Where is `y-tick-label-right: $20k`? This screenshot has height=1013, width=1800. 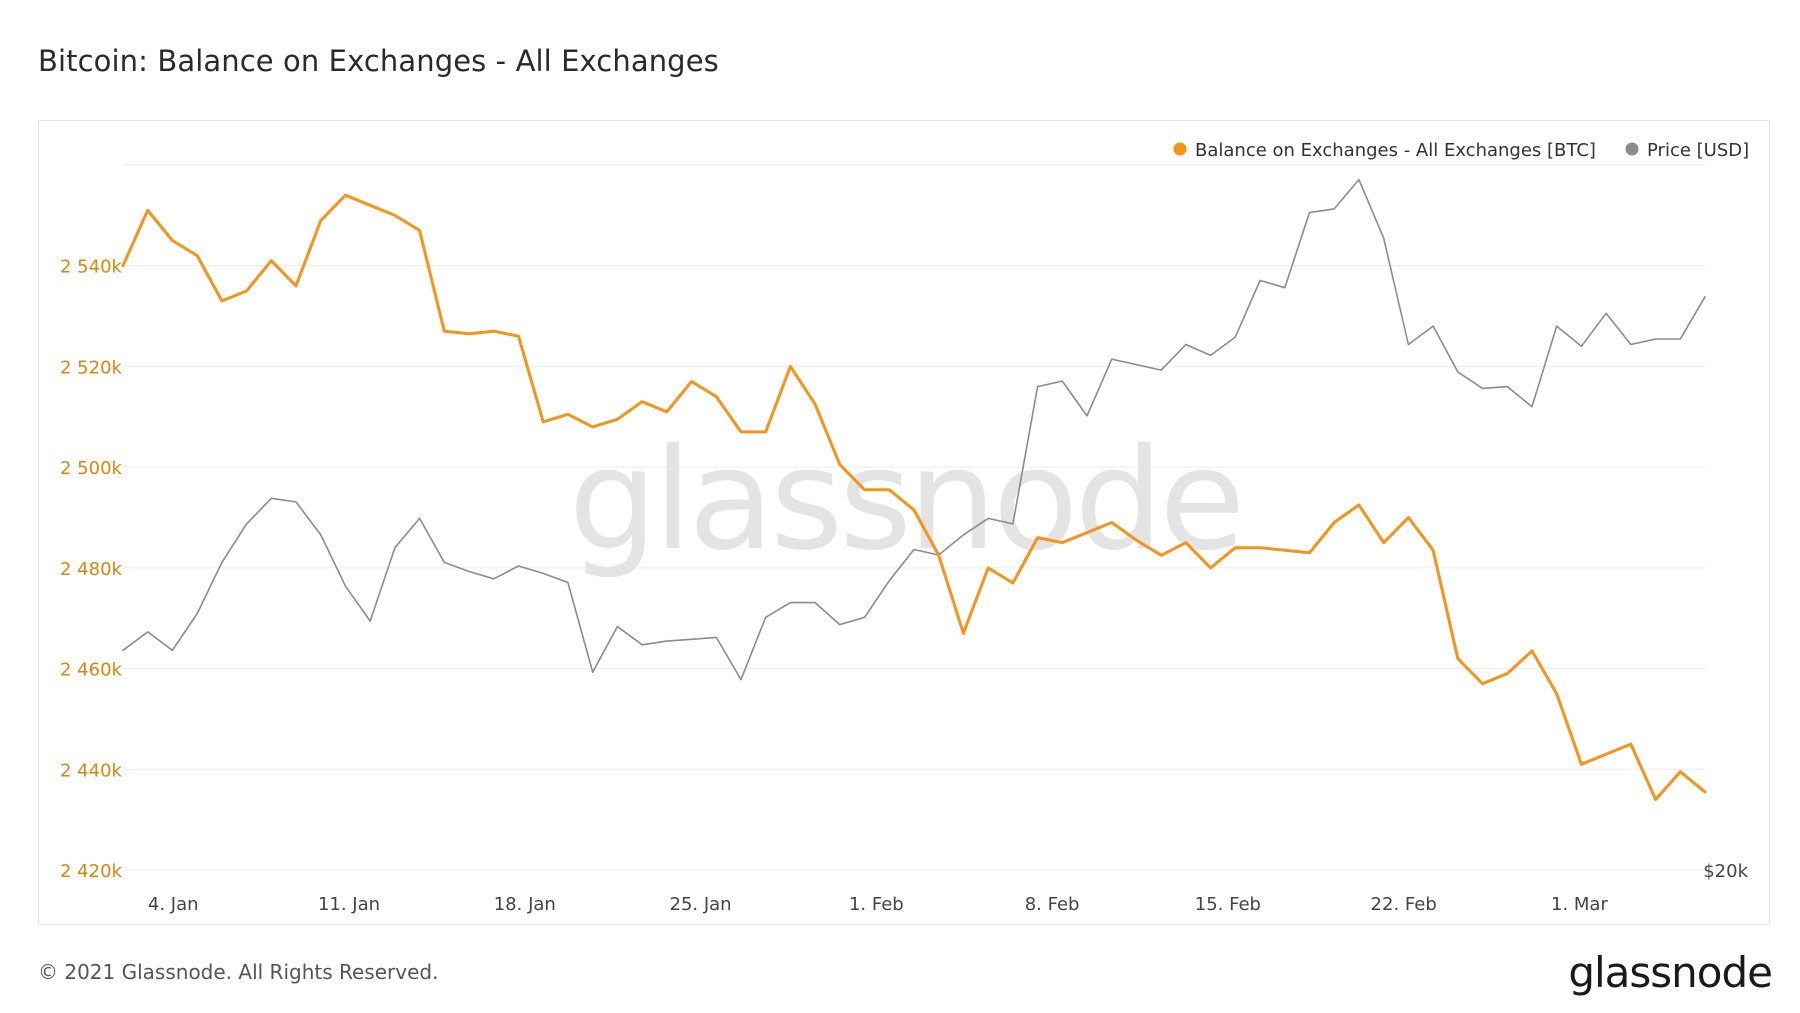
y-tick-label-right: $20k is located at coordinates (1725, 871).